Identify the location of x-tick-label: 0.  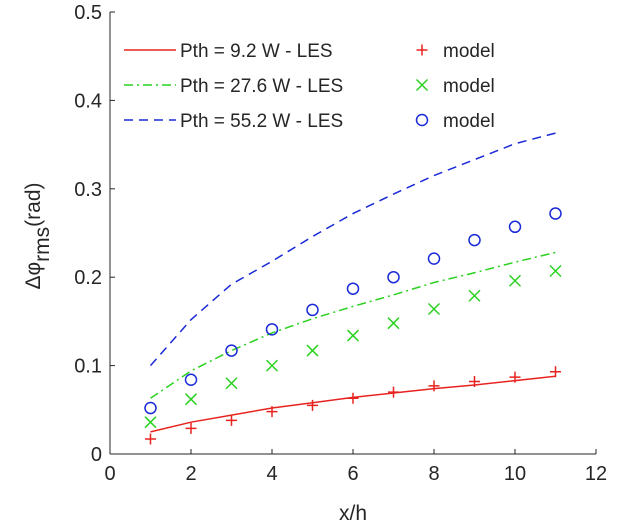
(109, 474).